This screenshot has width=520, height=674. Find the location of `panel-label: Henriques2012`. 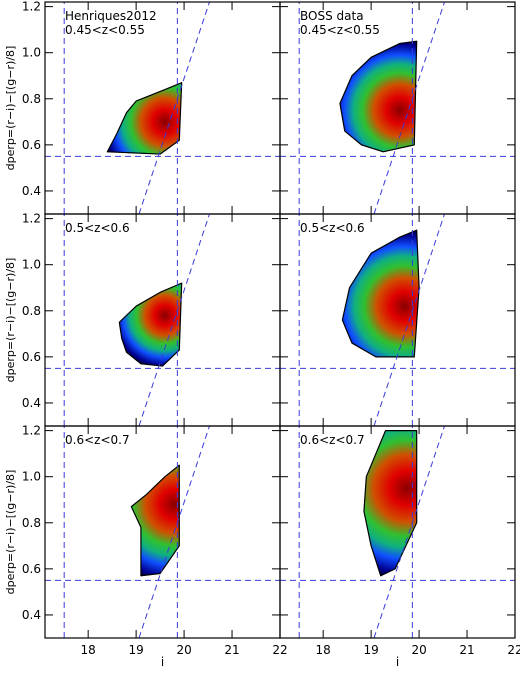

panel-label: Henriques2012 is located at coordinates (111, 16).